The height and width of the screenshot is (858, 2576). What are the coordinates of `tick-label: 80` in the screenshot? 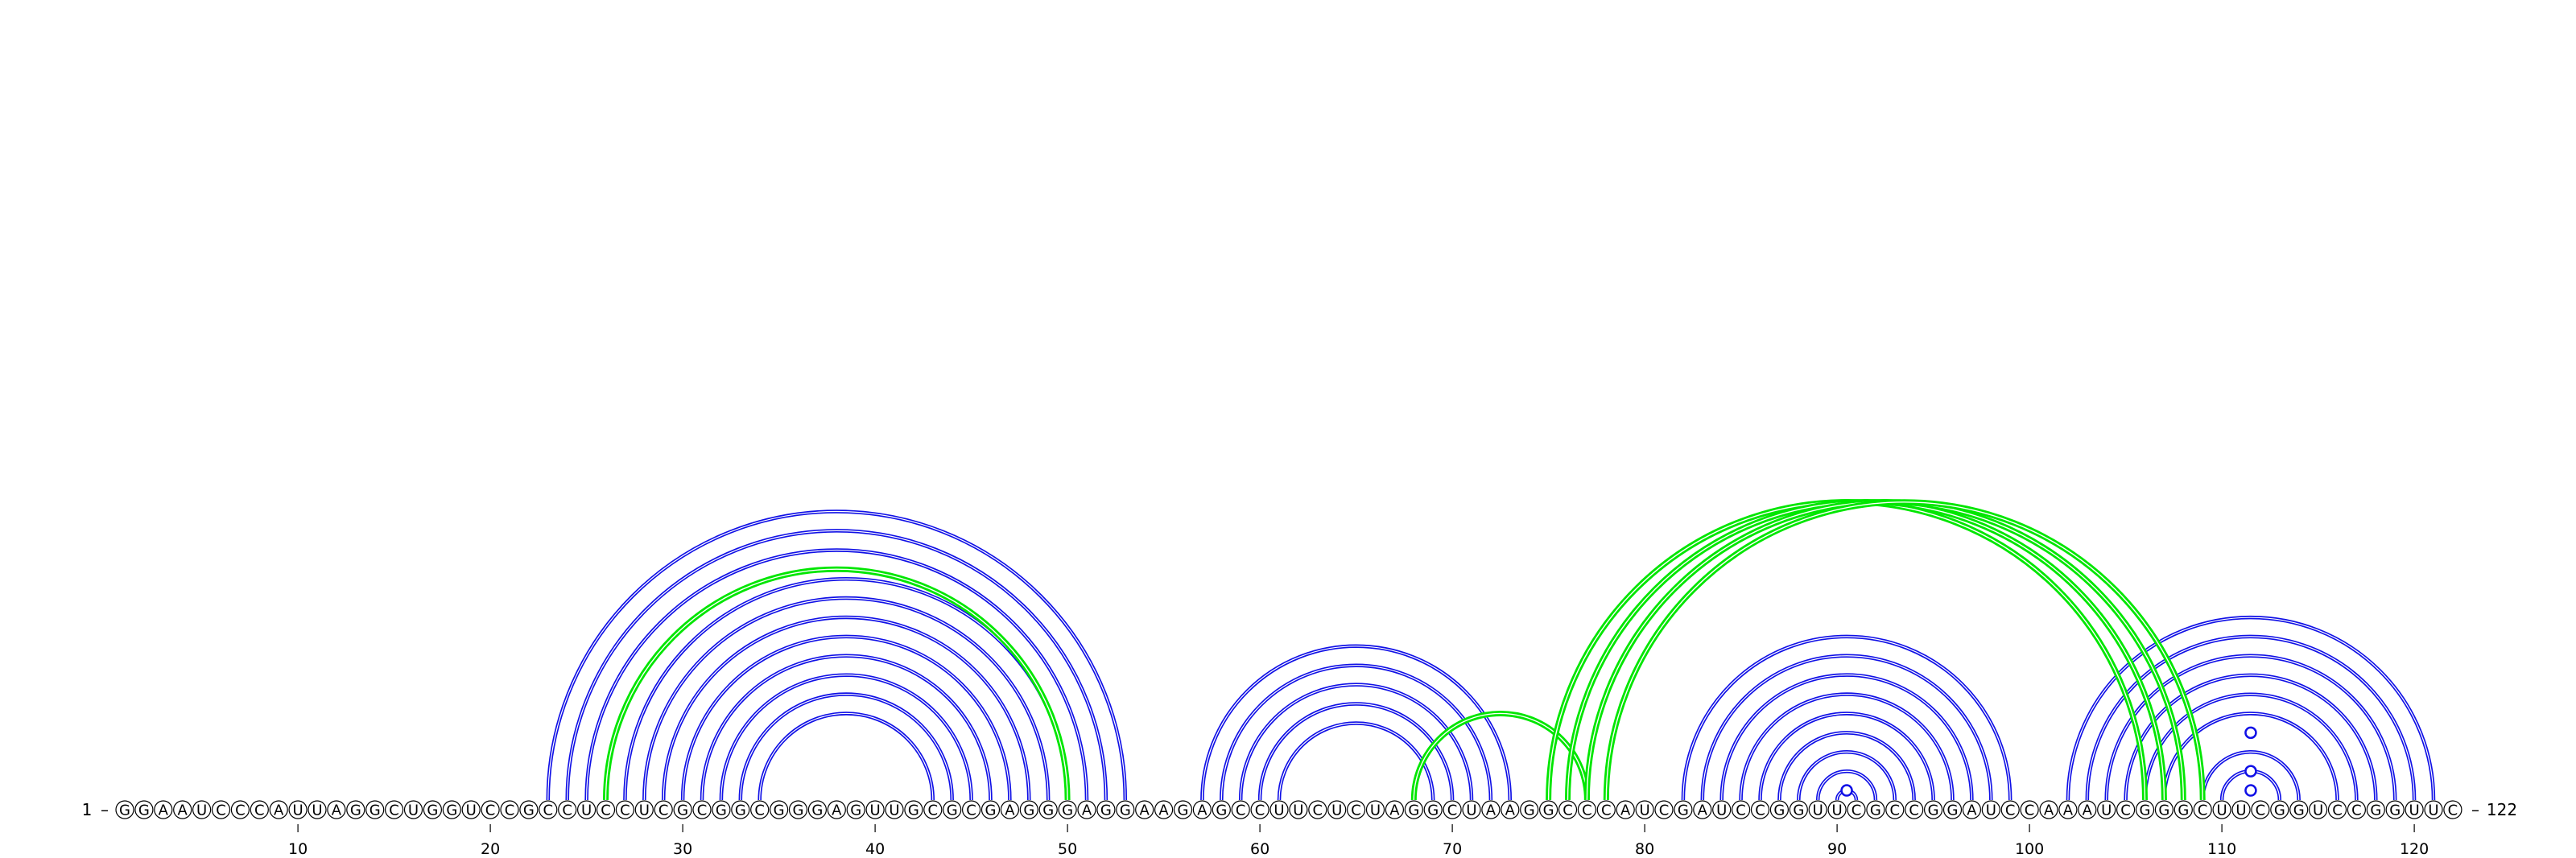 It's located at (1644, 849).